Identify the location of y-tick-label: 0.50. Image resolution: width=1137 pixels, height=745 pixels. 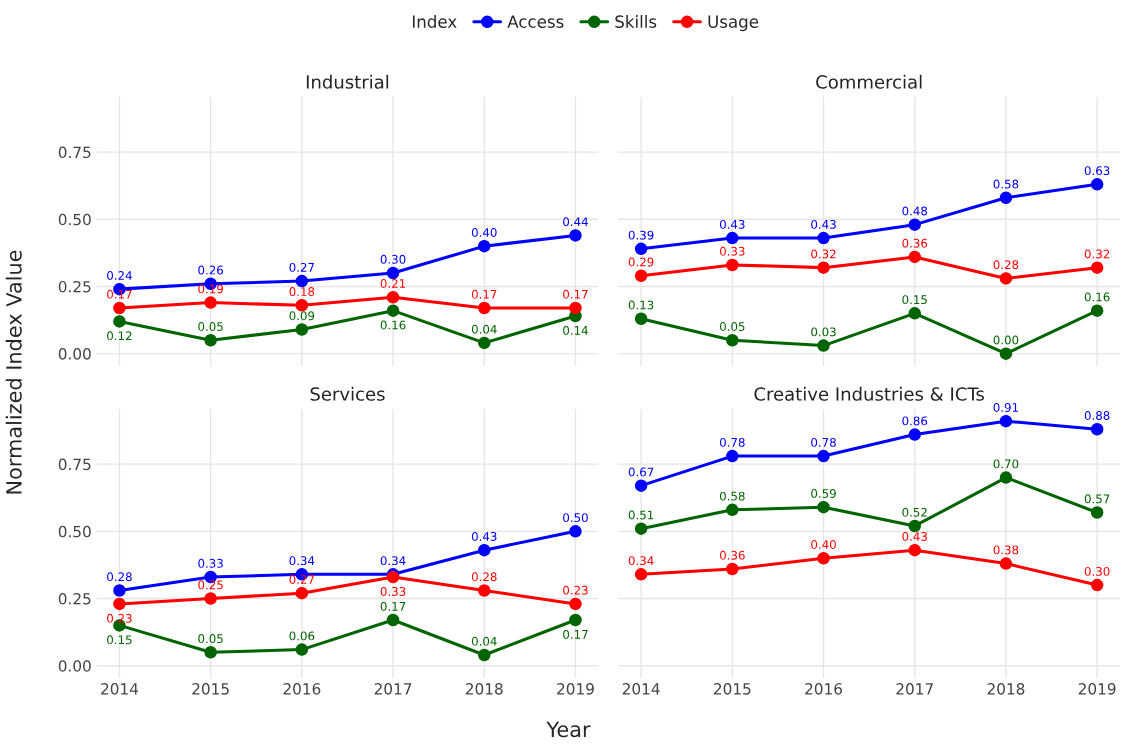
(74, 219).